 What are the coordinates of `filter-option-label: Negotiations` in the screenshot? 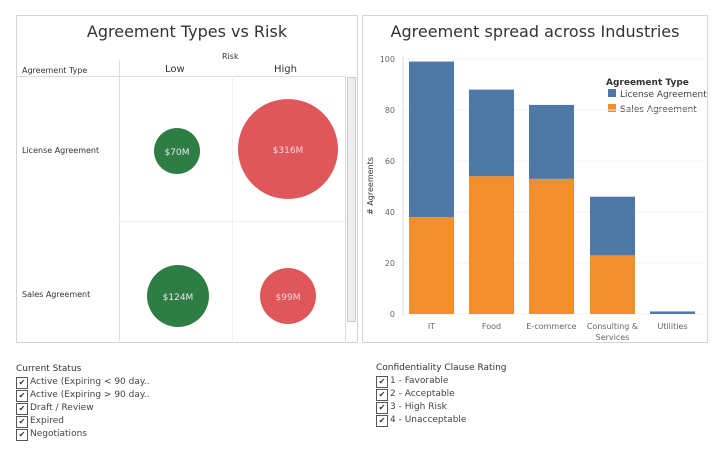 It's located at (58, 434).